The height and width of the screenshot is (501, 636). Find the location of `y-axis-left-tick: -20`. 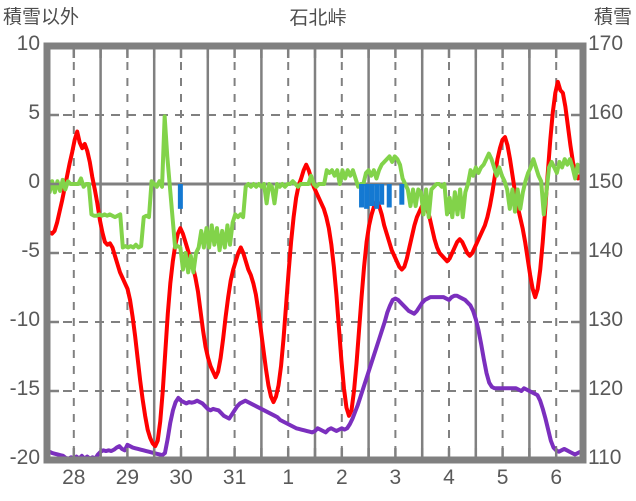

y-axis-left-tick: -20 is located at coordinates (24, 457).